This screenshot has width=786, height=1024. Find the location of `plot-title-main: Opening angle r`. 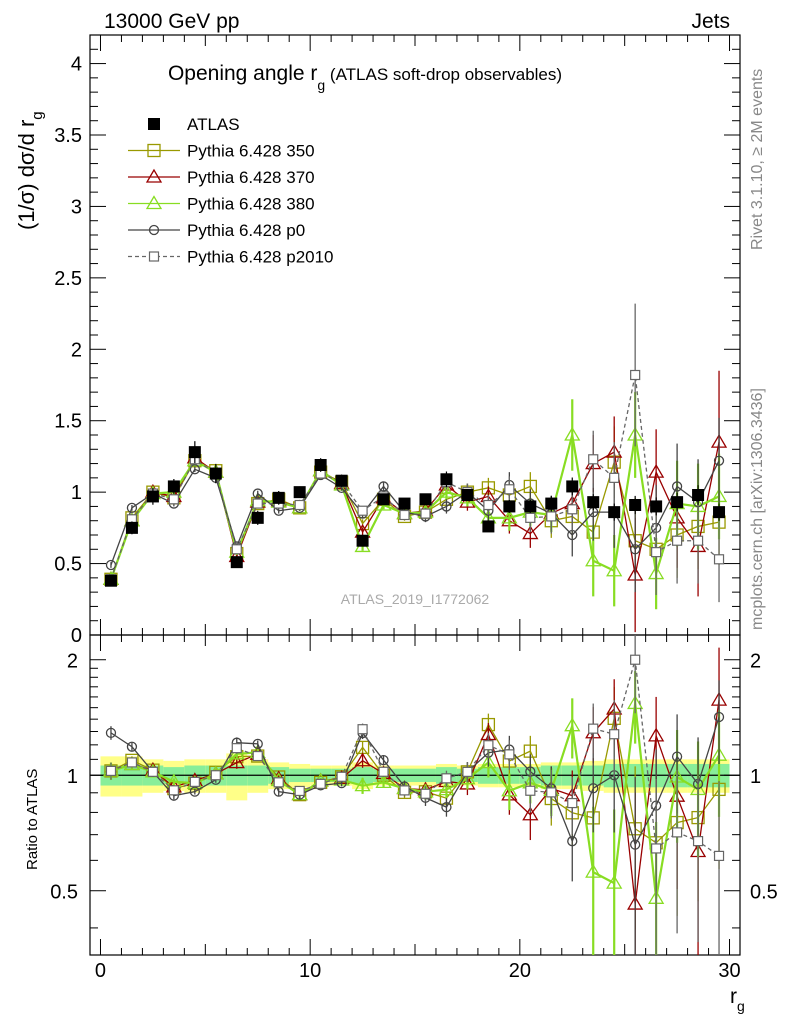

plot-title-main: Opening angle r is located at coordinates (242, 73).